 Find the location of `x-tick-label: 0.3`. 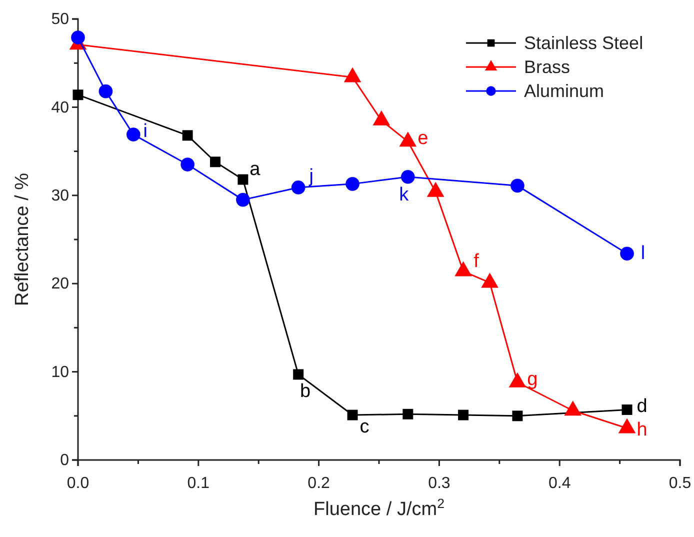

x-tick-label: 0.3 is located at coordinates (439, 483).